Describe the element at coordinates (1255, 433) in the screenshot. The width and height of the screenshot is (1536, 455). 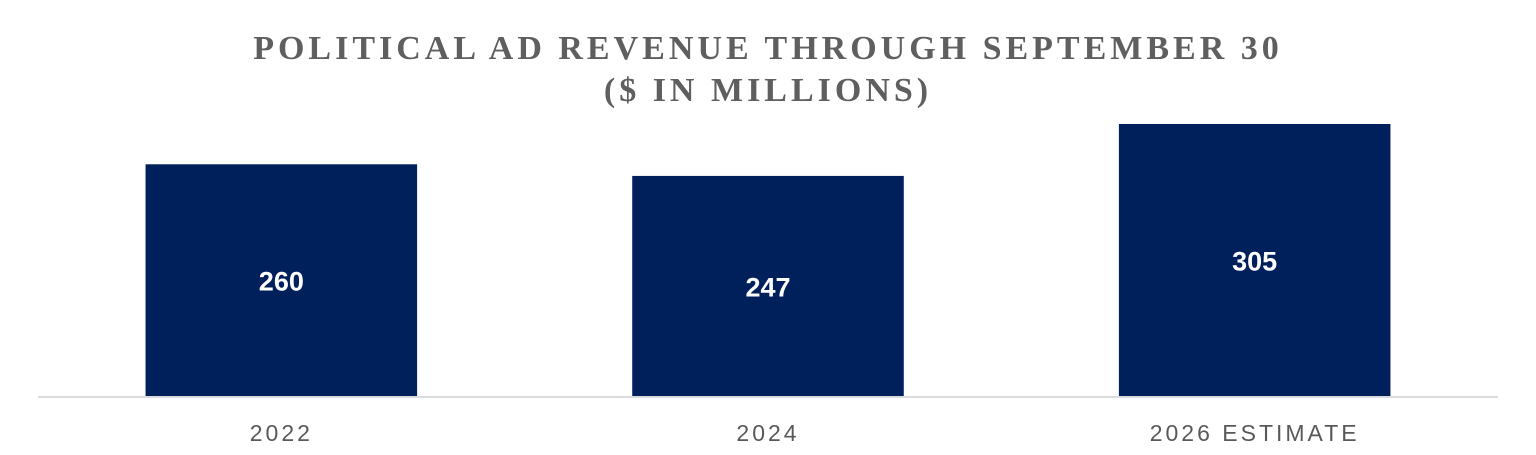
I see `x-tick-label: 2026 ESTIMATE` at that location.